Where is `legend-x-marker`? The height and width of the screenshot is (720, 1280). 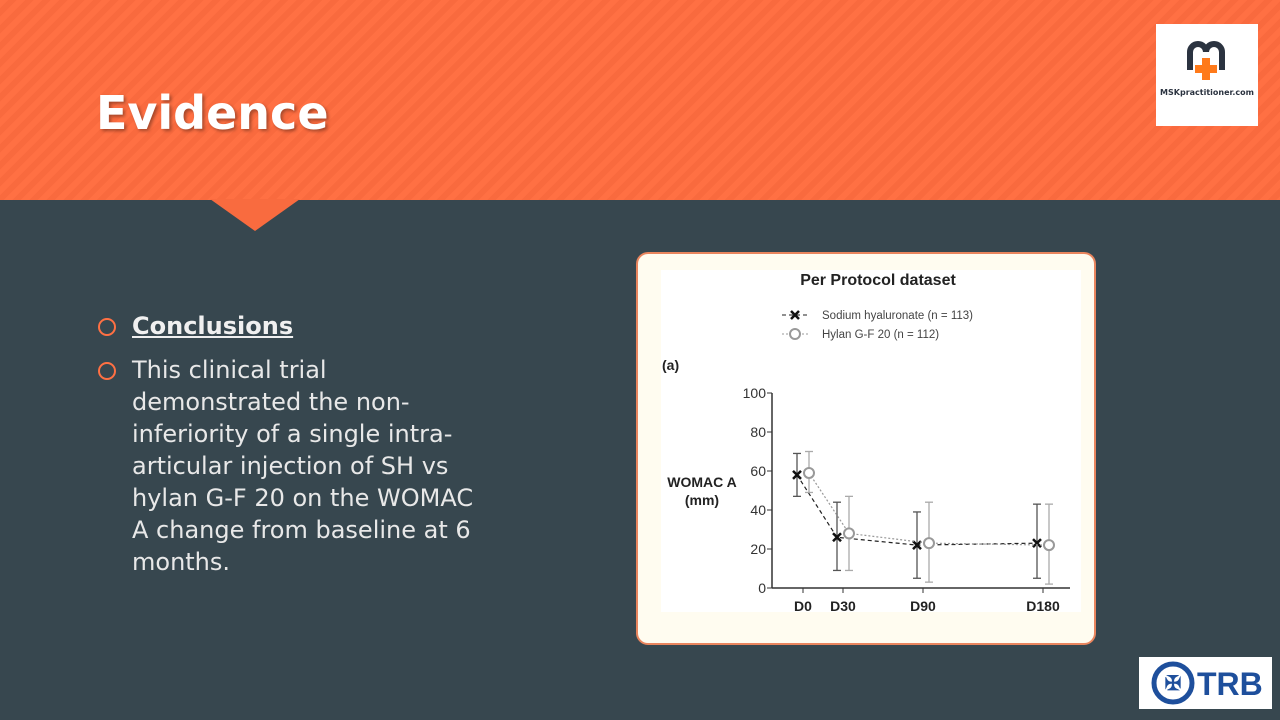 legend-x-marker is located at coordinates (795, 315).